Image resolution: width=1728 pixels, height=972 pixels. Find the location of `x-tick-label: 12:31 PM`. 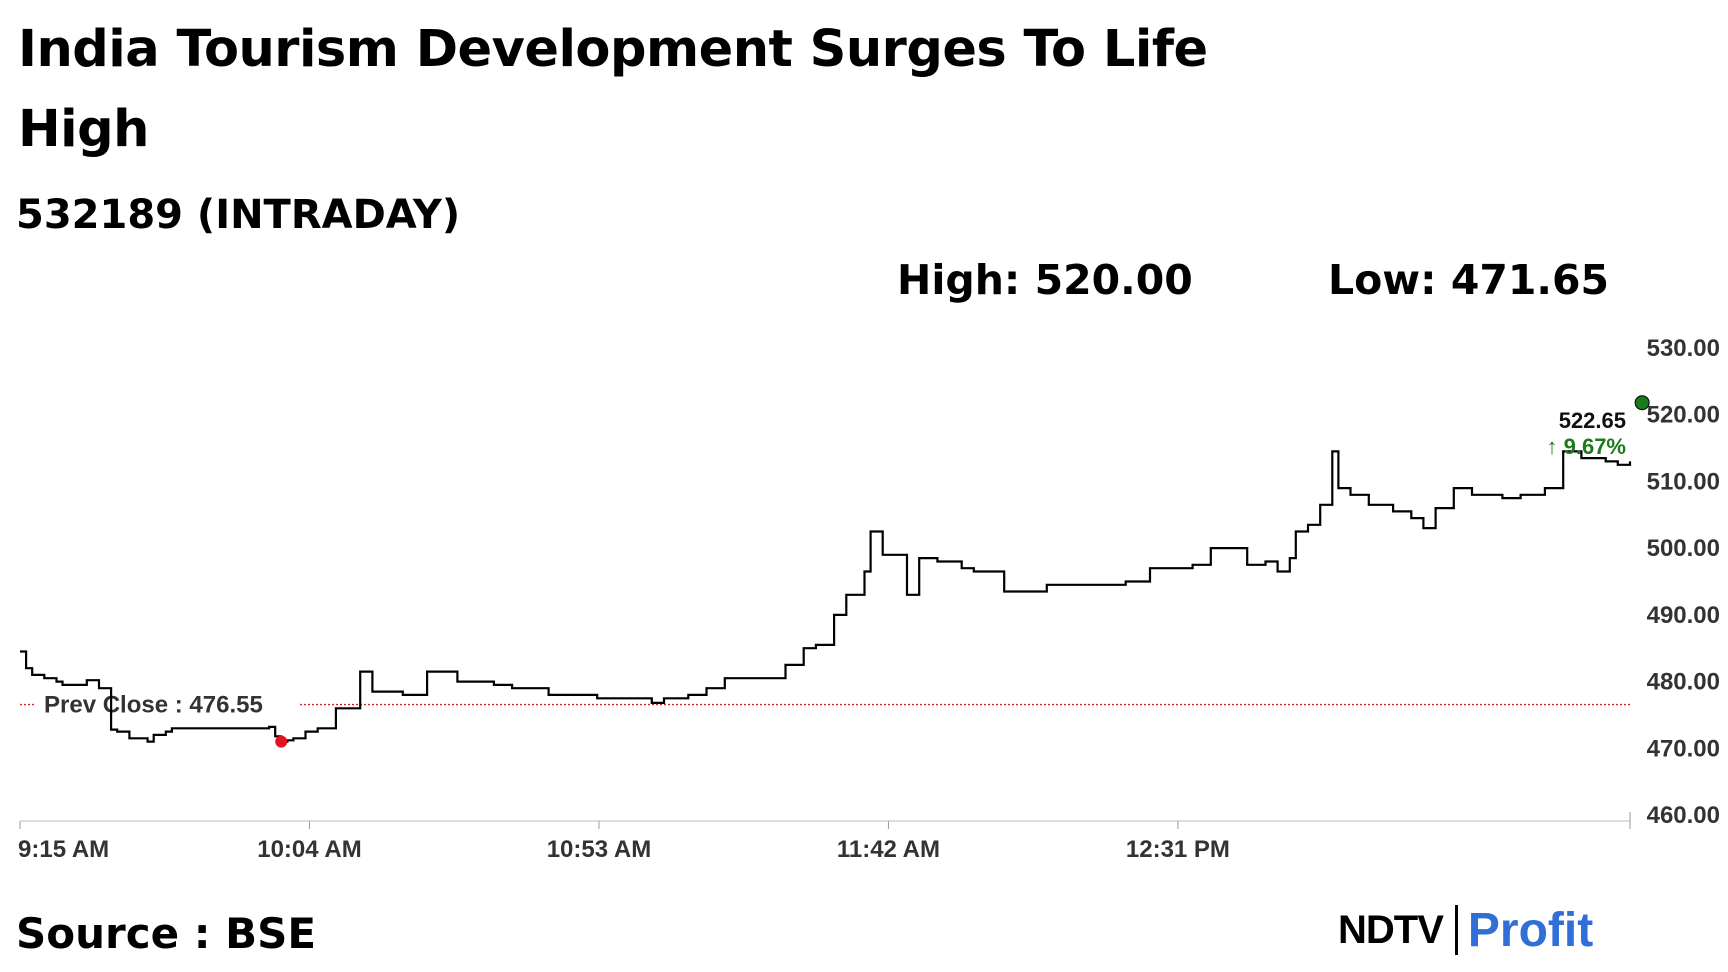

x-tick-label: 12:31 PM is located at coordinates (1178, 849).